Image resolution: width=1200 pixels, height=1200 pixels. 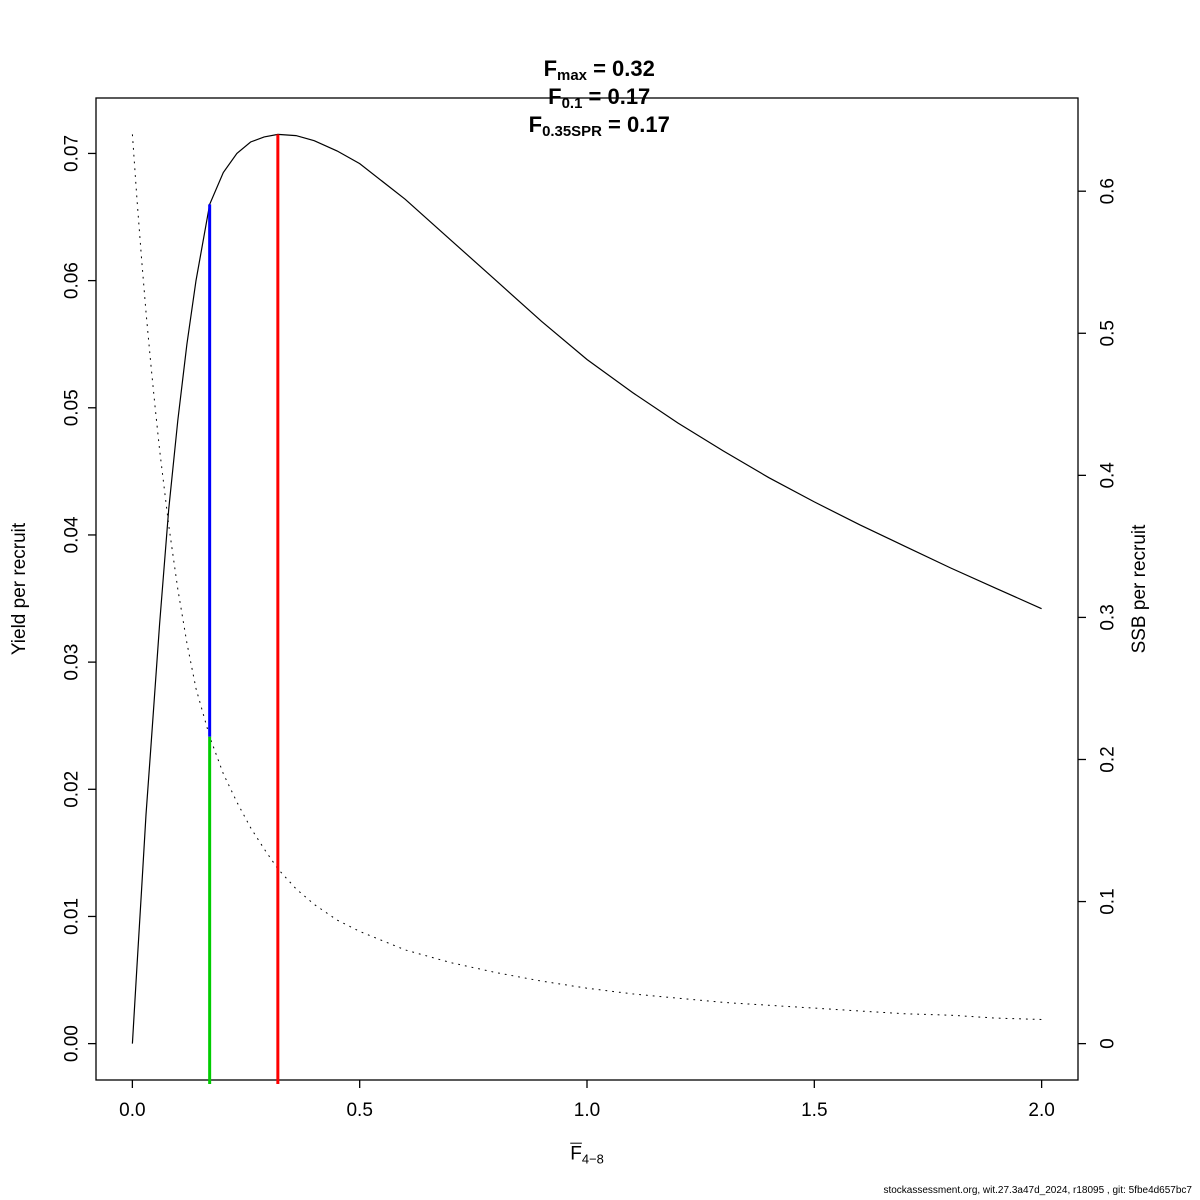 What do you see at coordinates (555, 97) in the screenshot?
I see `f01-label: F` at bounding box center [555, 97].